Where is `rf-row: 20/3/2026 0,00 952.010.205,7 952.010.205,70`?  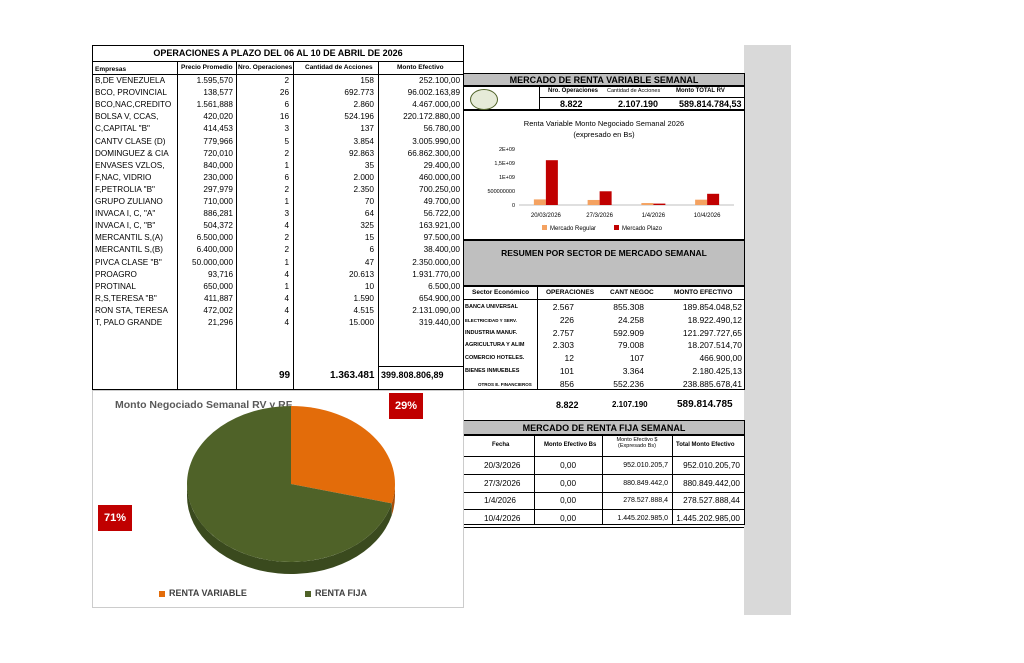
rf-row: 20/3/2026 0,00 952.010.205,7 952.010.205,70 is located at coordinates (604, 466).